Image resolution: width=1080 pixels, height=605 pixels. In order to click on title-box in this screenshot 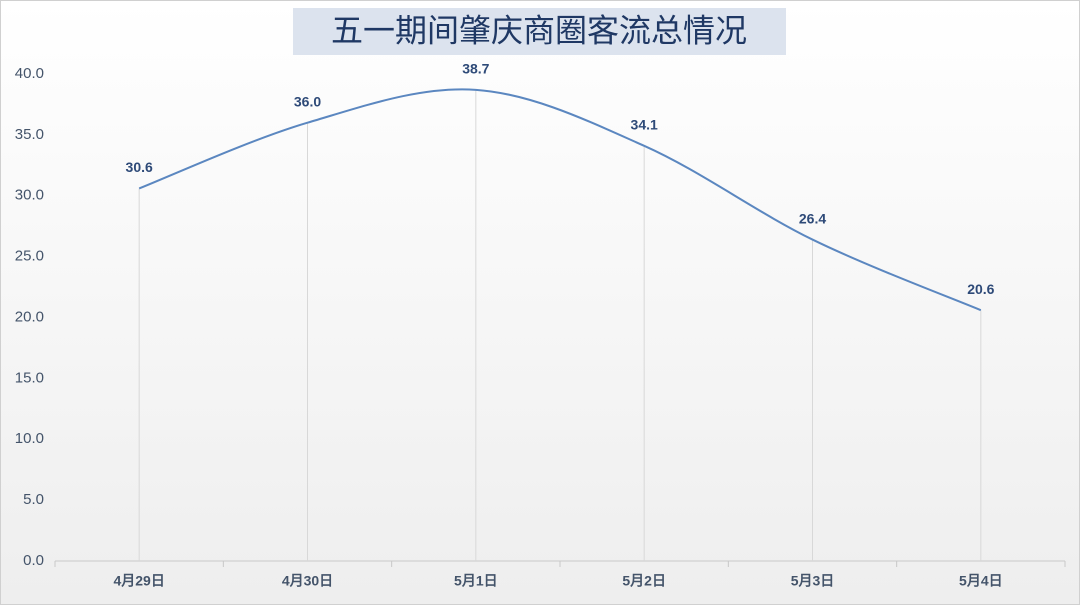, I will do `click(539, 31)`.